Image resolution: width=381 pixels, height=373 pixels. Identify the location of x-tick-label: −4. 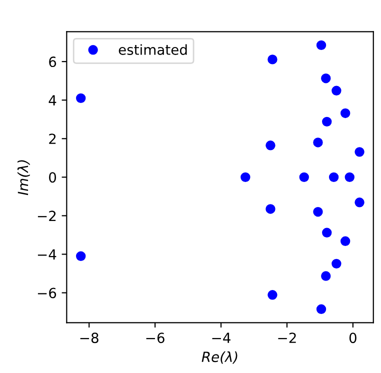
(221, 337).